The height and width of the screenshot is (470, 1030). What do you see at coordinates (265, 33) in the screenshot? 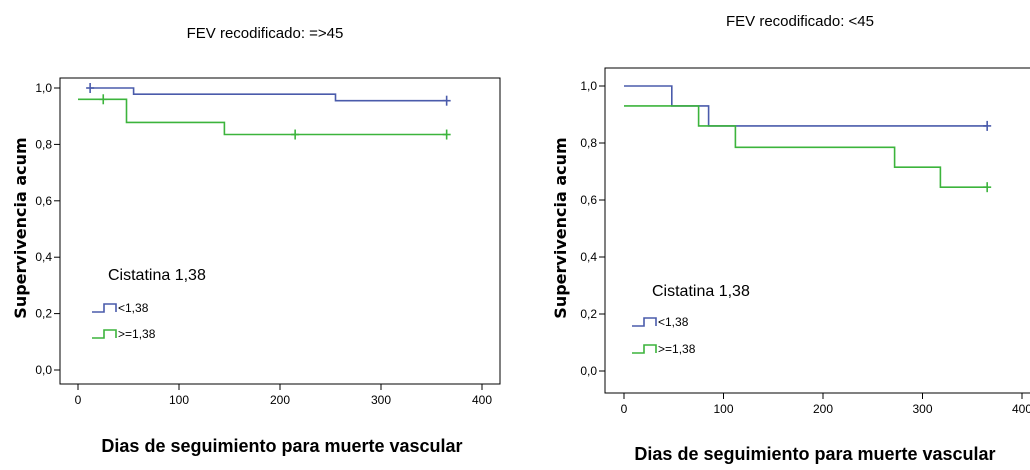
I see `chart-title: FEV recodificado: =>45` at bounding box center [265, 33].